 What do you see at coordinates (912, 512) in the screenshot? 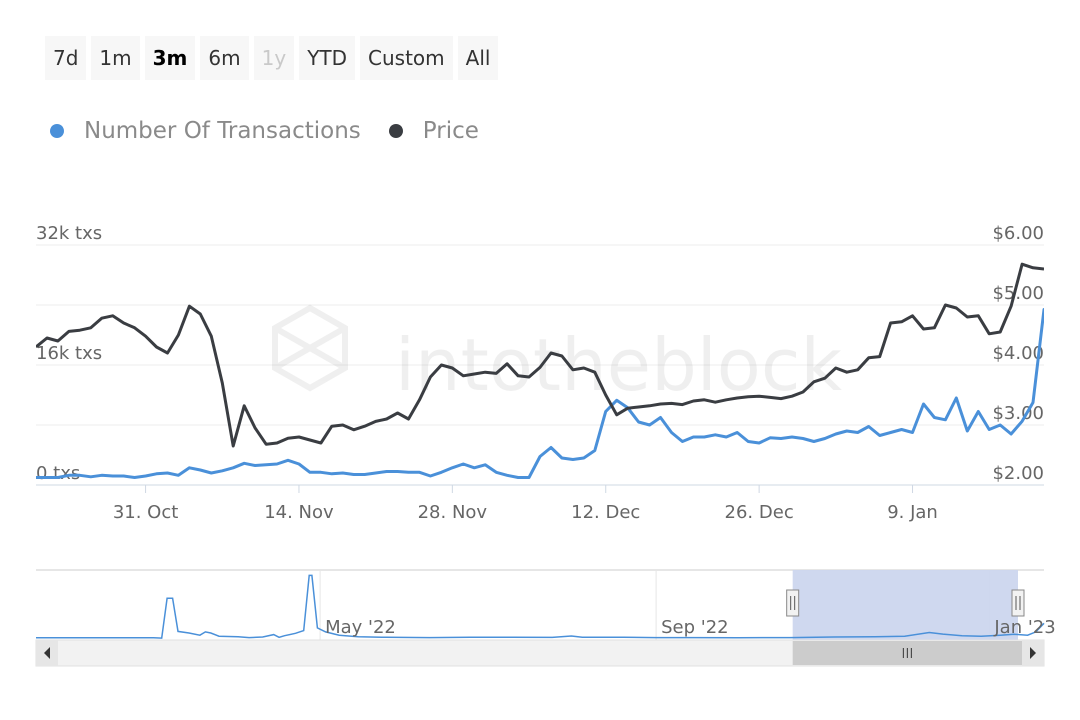
I see `x-axis-tick: 9. Jan` at bounding box center [912, 512].